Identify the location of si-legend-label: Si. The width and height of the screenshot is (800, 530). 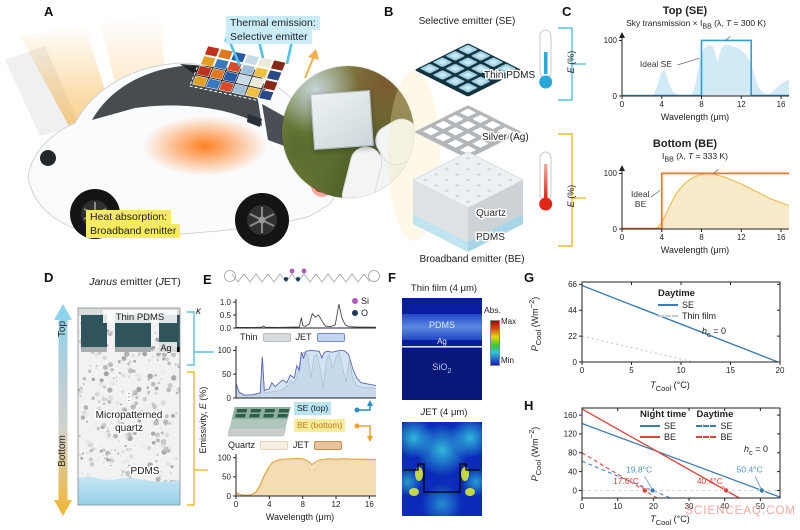
(365, 301).